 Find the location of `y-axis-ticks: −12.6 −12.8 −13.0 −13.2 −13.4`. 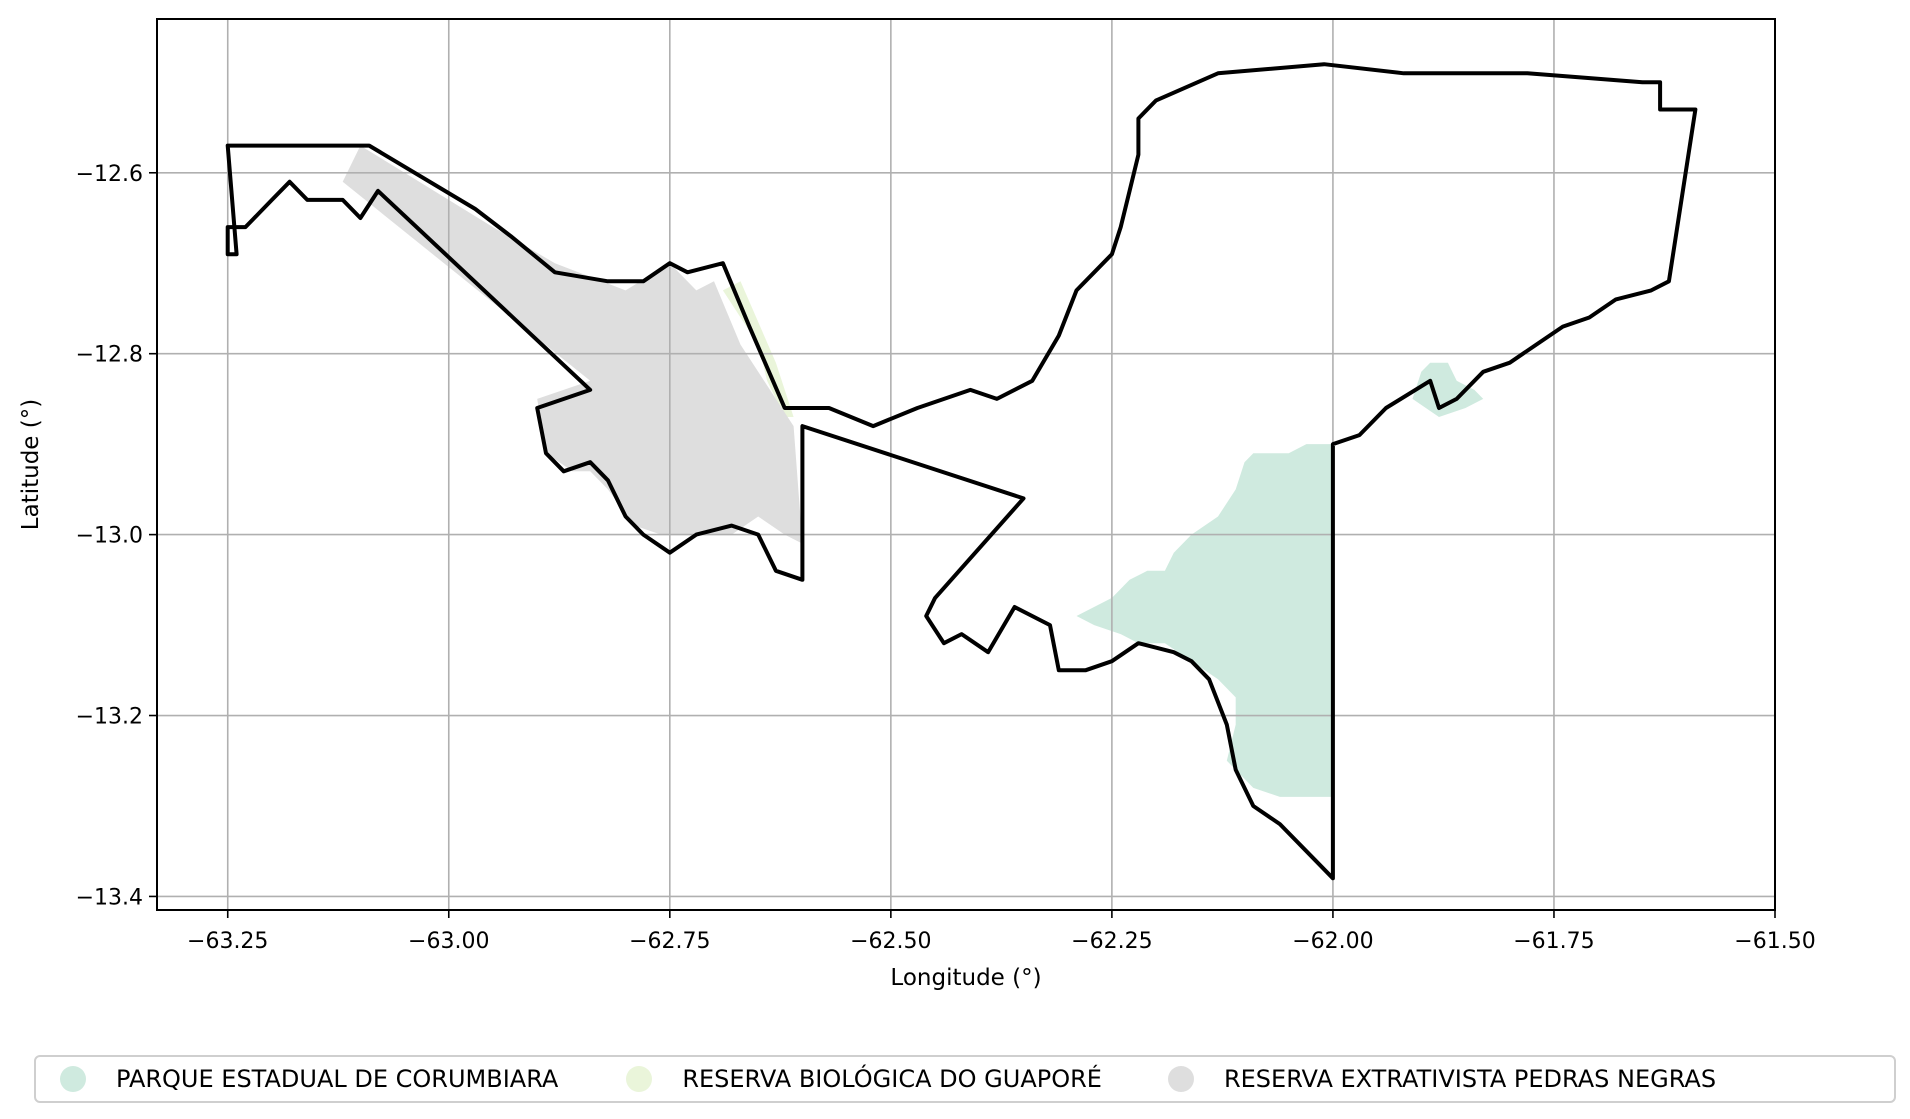

y-axis-ticks: −12.6 −12.8 −13.0 −13.2 −13.4 is located at coordinates (116, 536).